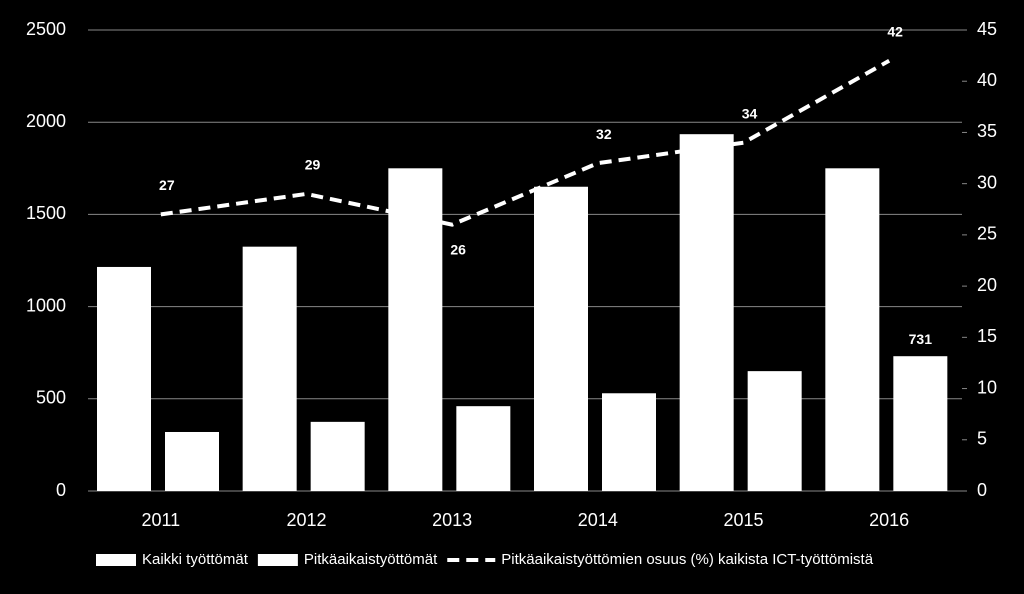 The height and width of the screenshot is (594, 1024). Describe the element at coordinates (46, 29) in the screenshot. I see `y-tick-label: 2500` at that location.